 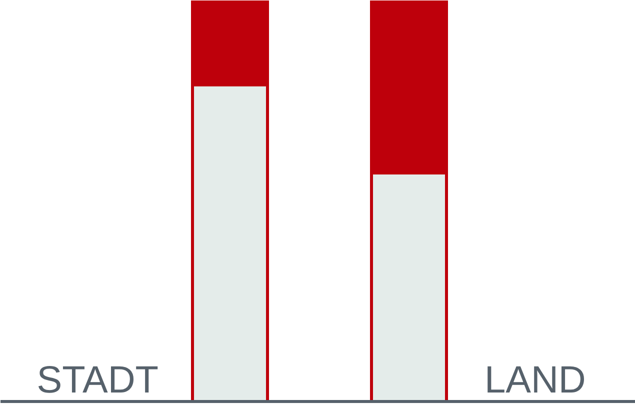 What do you see at coordinates (535, 381) in the screenshot?
I see `x-tick-label: LAND` at bounding box center [535, 381].